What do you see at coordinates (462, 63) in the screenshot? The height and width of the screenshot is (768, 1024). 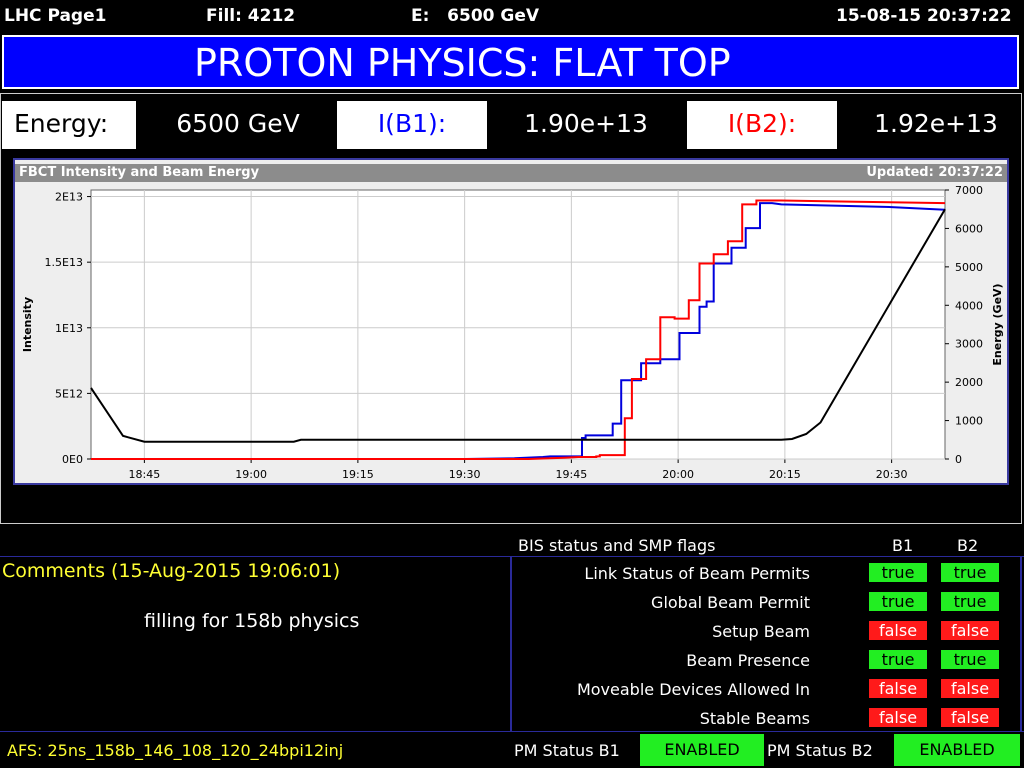 I see `machine-mode-title: PROTON PHYSICS: FLAT TOP` at bounding box center [462, 63].